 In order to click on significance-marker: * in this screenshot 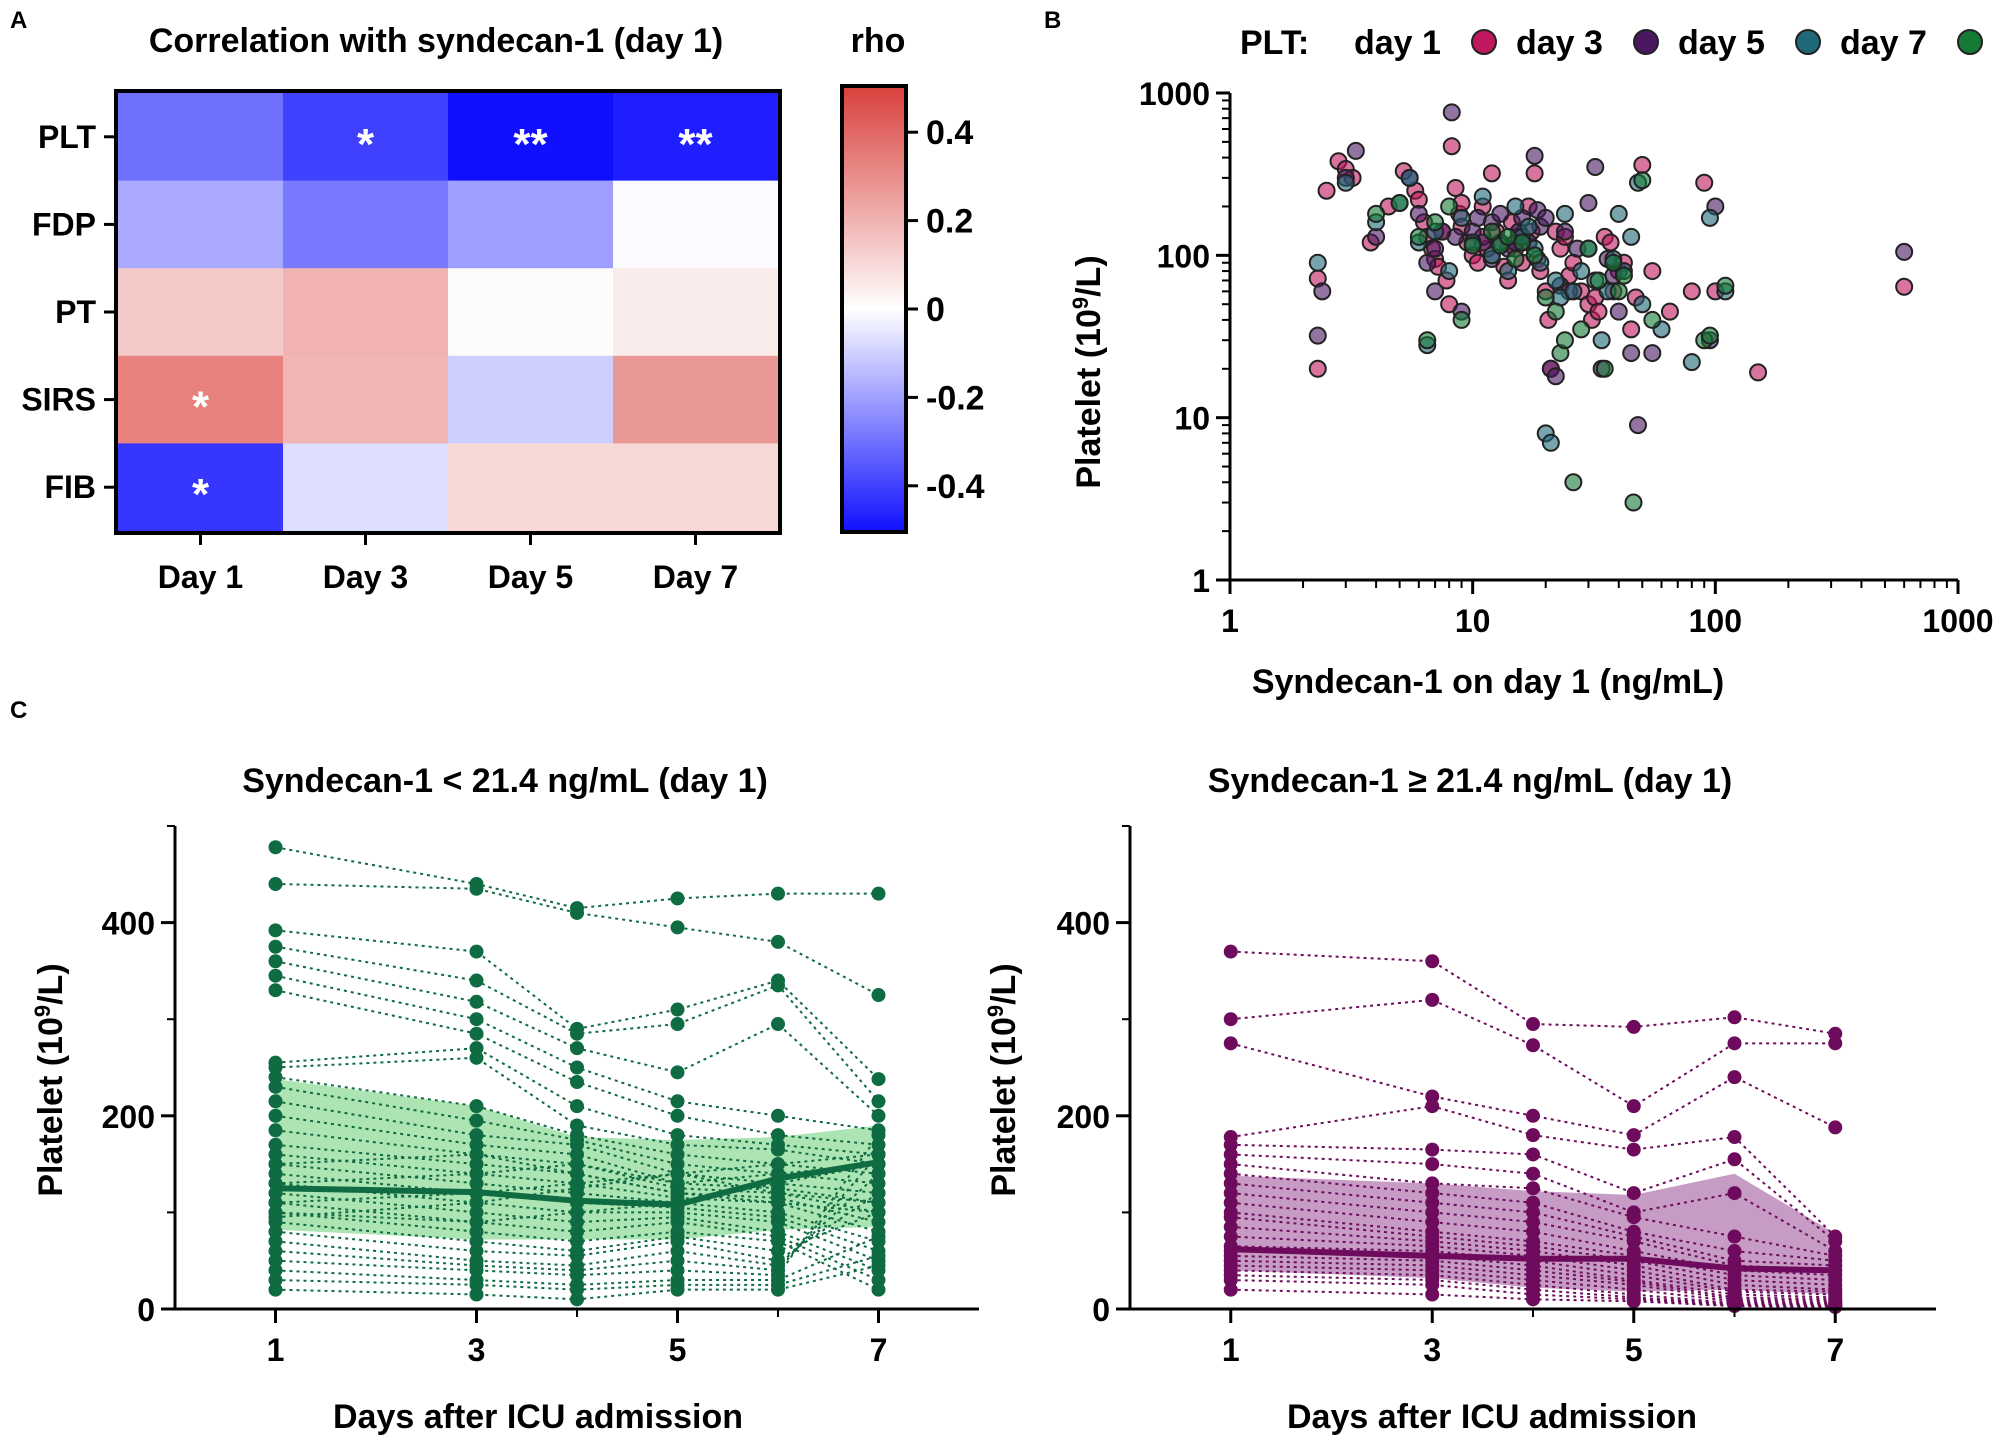, I will do `click(366, 144)`.